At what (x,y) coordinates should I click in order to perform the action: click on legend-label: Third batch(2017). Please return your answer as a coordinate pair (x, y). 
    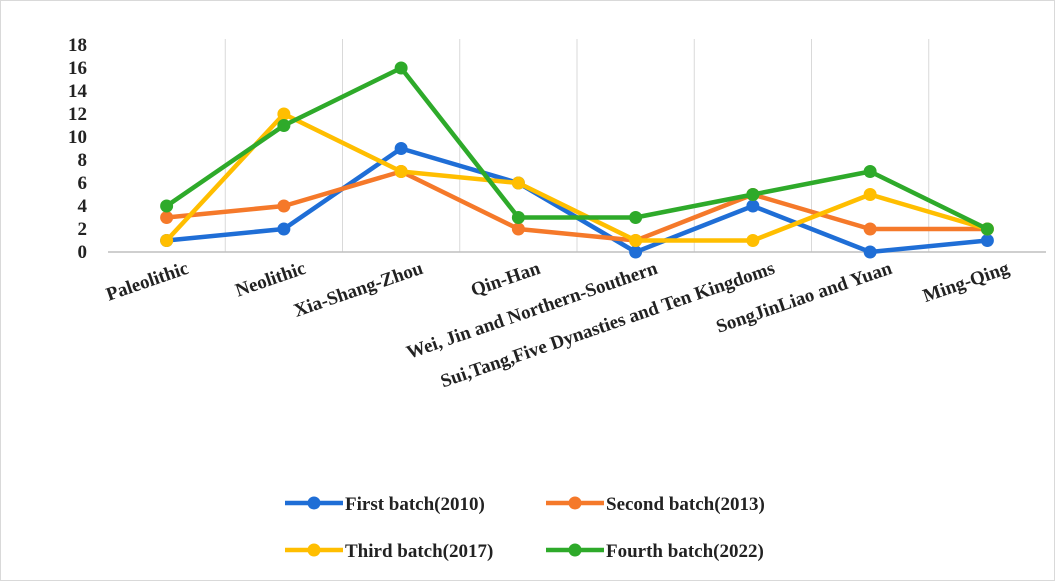
    Looking at the image, I should click on (419, 551).